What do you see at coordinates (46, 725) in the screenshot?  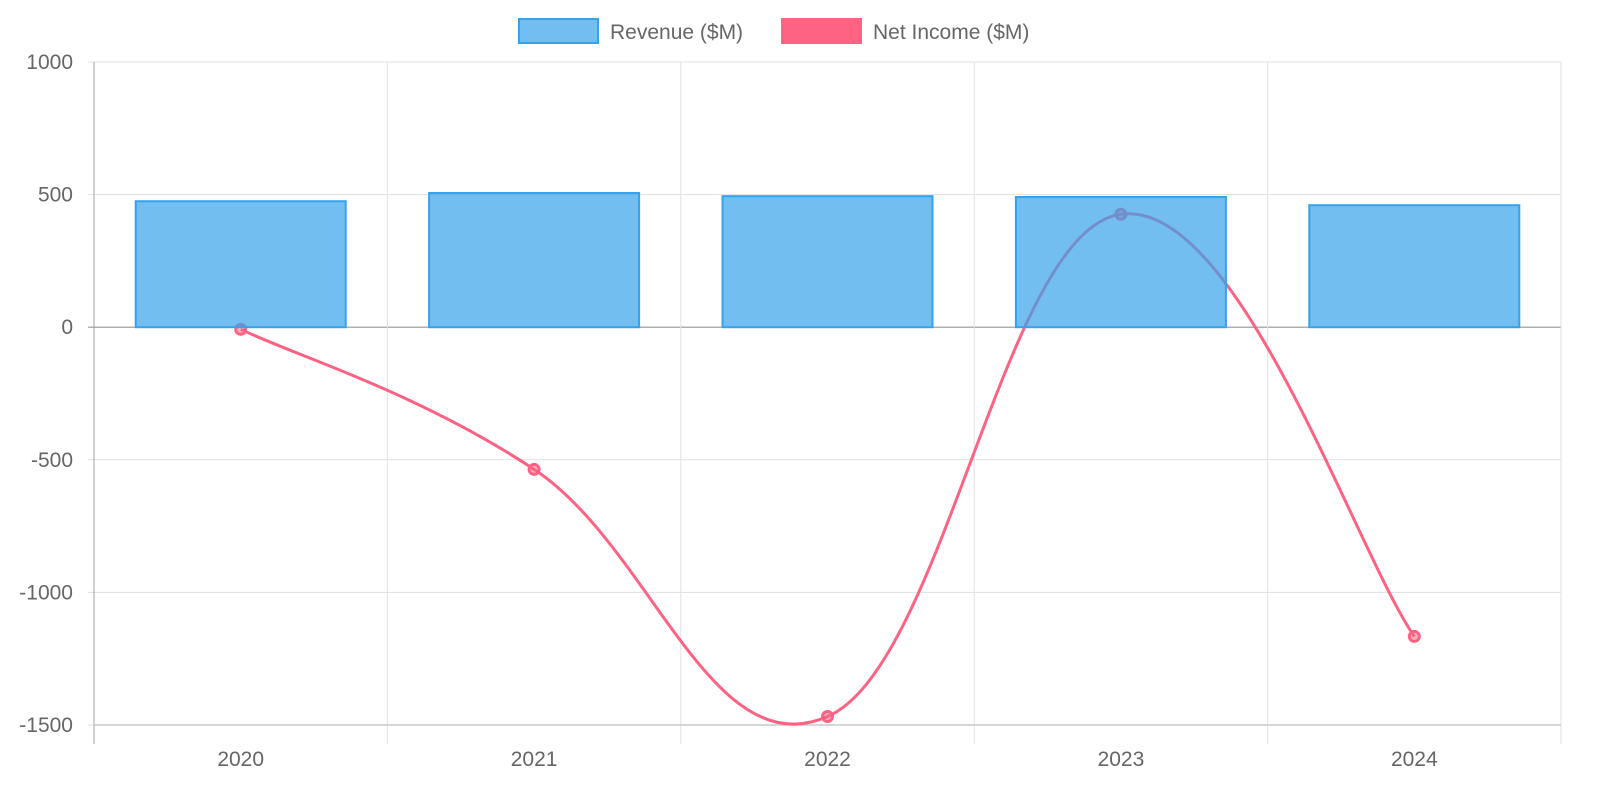 I see `y-tick-label: -1500` at bounding box center [46, 725].